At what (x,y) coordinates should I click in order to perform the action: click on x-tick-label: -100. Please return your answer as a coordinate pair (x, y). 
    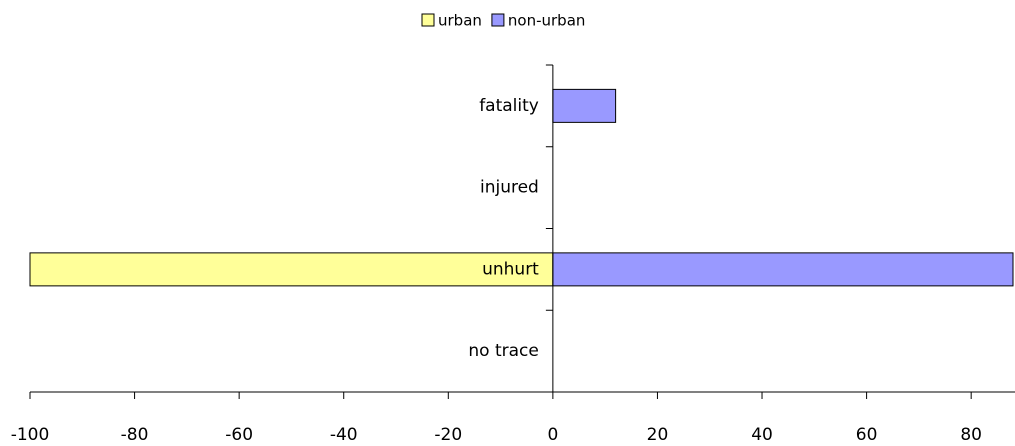
    Looking at the image, I should click on (30, 435).